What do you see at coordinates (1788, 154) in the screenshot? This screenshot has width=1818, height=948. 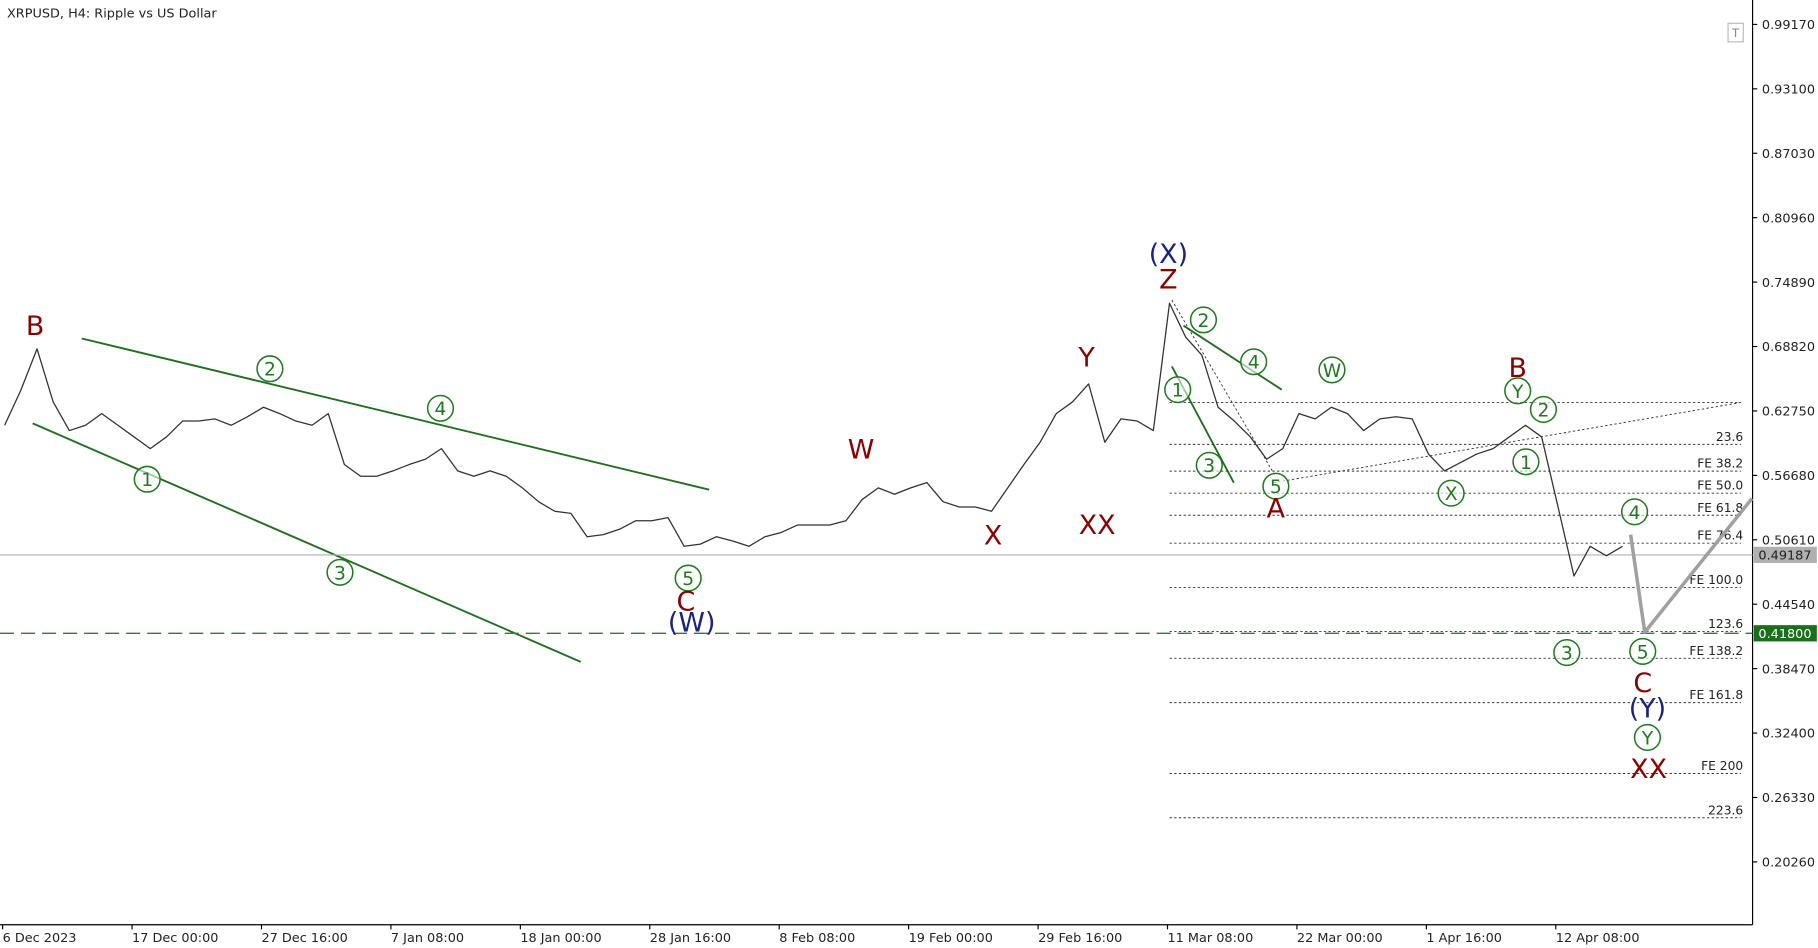 I see `y-tick-label: 0.87030` at bounding box center [1788, 154].